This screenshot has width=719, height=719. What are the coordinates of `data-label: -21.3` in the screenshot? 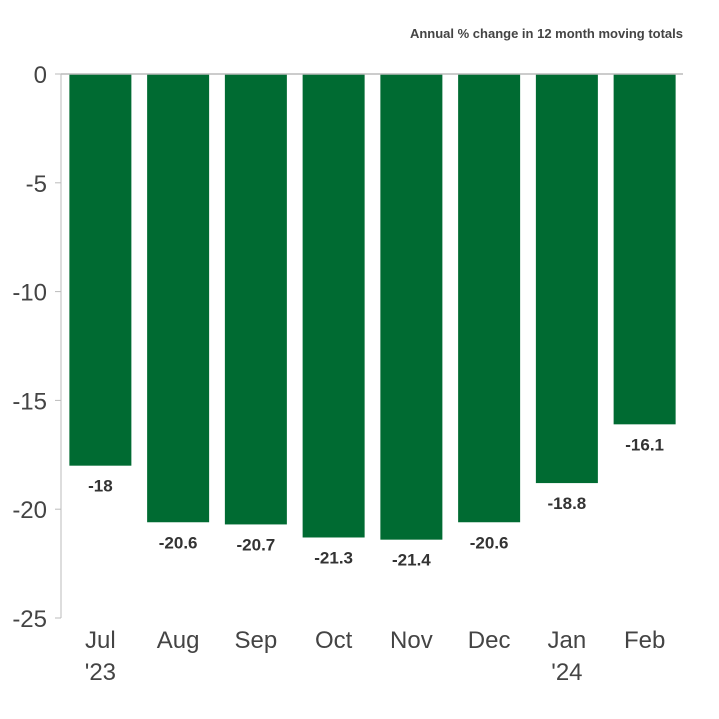 It's located at (333, 557).